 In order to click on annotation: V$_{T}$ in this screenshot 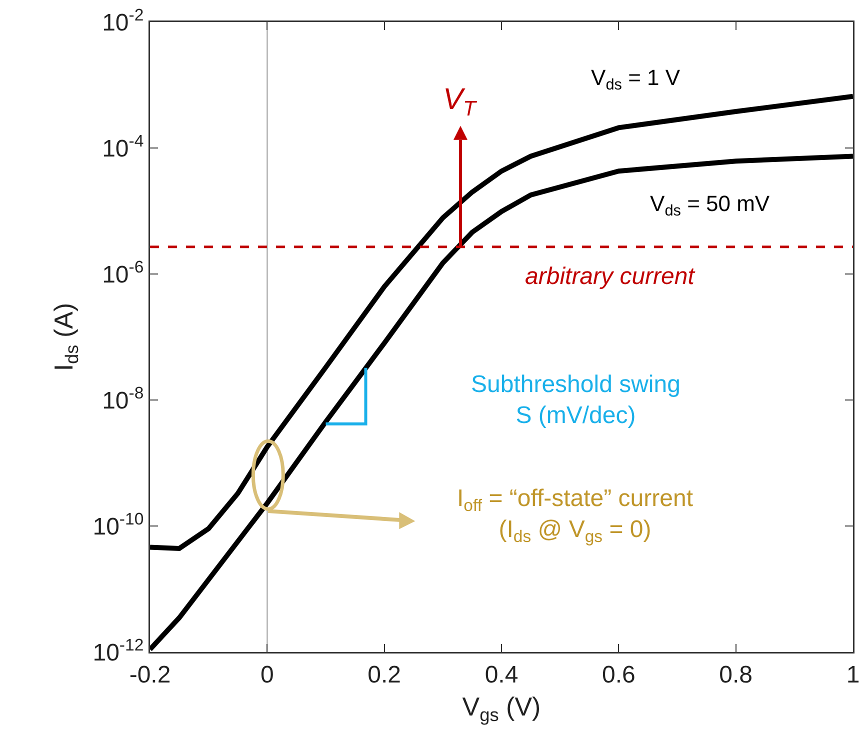, I will do `click(460, 101)`.